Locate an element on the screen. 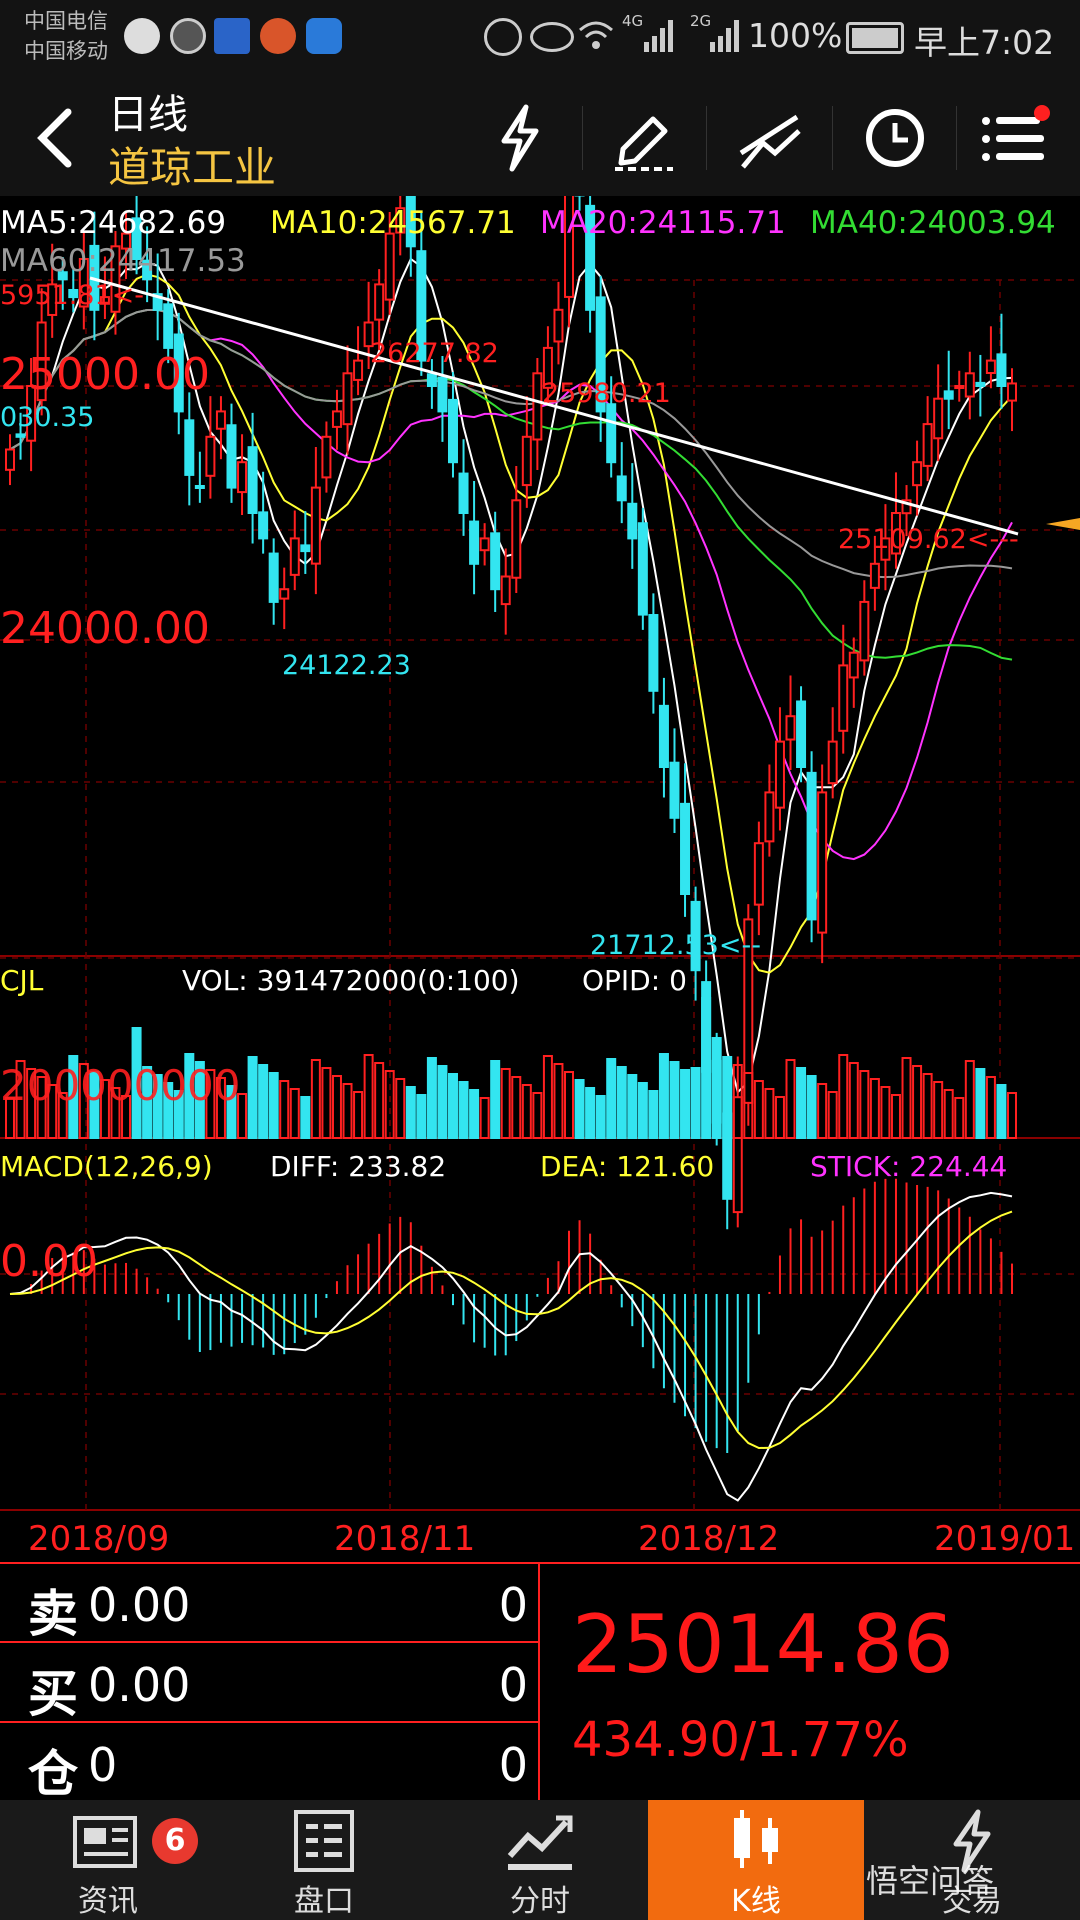 This screenshot has height=1920, width=1080. ma5-legend: MA5:24682.69 is located at coordinates (113, 223).